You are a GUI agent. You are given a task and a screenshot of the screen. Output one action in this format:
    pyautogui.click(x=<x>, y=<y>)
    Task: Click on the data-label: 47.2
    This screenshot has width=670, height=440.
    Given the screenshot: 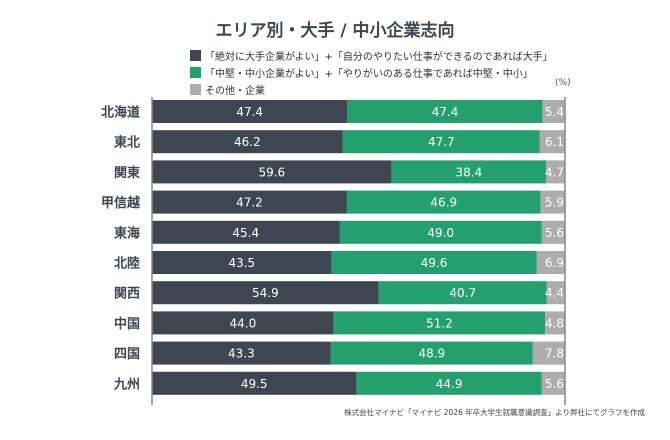 What is the action you would take?
    pyautogui.click(x=249, y=203)
    